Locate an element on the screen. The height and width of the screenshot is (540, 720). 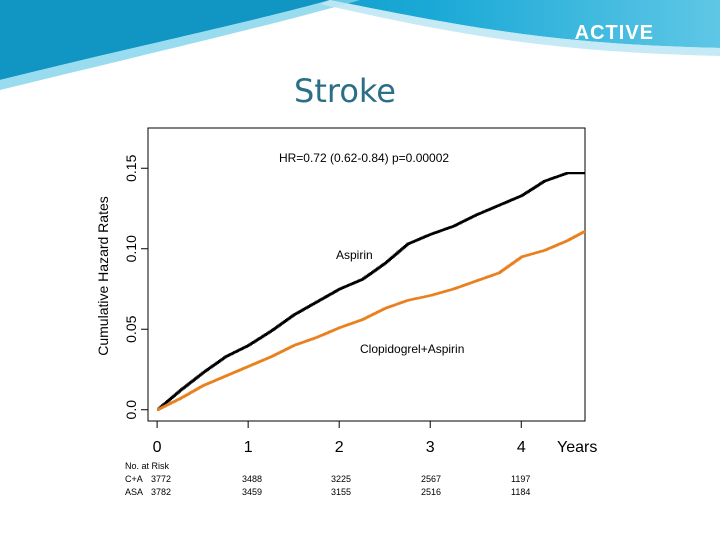
x-tick-label: 2 is located at coordinates (339, 447).